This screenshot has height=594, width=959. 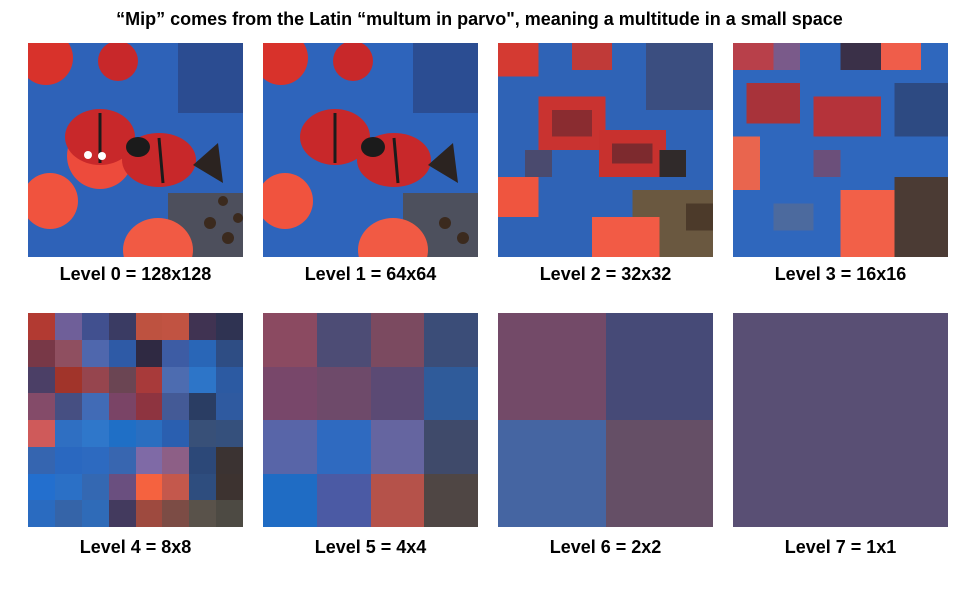 I want to click on mip-level-1-image, so click(x=370, y=150).